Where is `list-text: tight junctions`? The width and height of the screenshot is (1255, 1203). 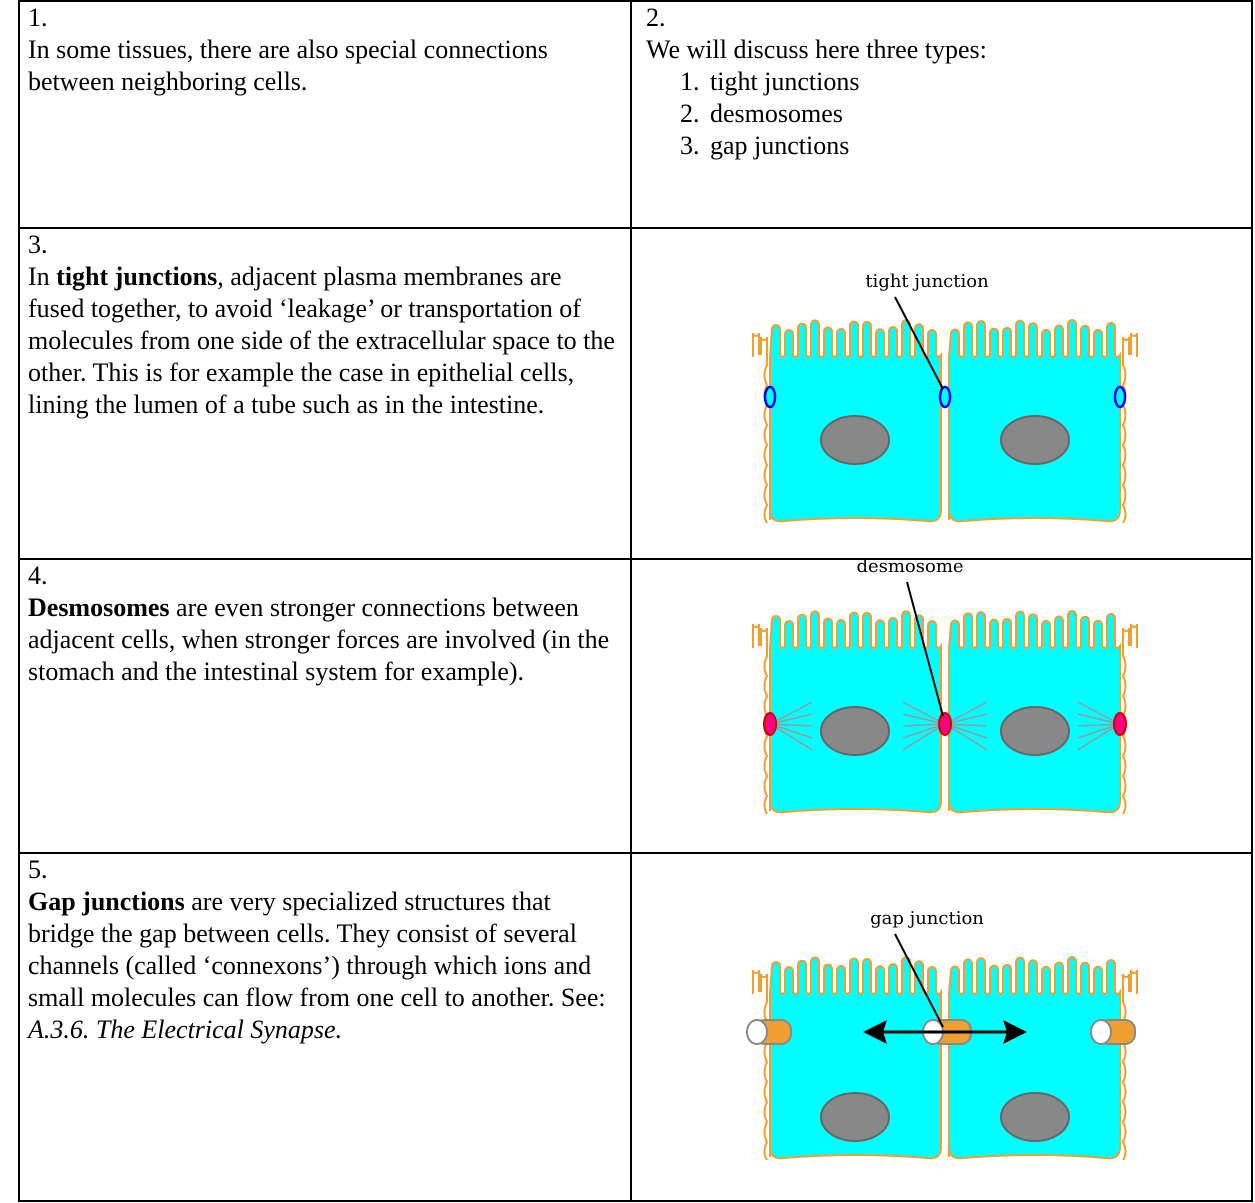 list-text: tight junctions is located at coordinates (785, 81).